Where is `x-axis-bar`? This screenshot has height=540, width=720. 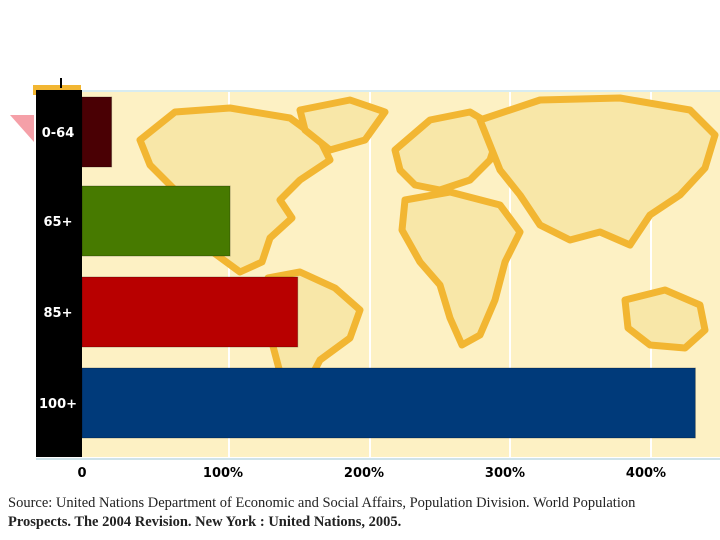
x-axis-bar is located at coordinates (378, 469).